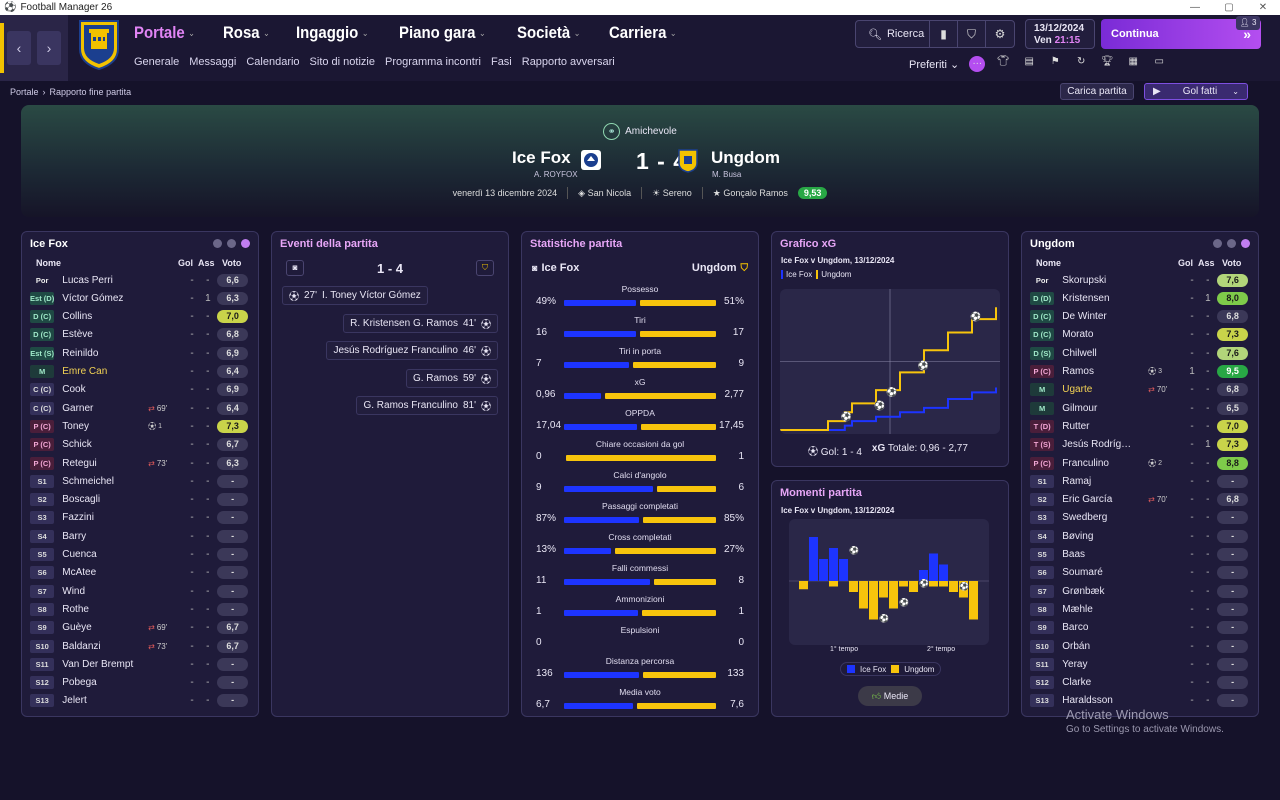 The image size is (1280, 800). What do you see at coordinates (643, 33) in the screenshot?
I see `nav-5: Carriera ⌄` at bounding box center [643, 33].